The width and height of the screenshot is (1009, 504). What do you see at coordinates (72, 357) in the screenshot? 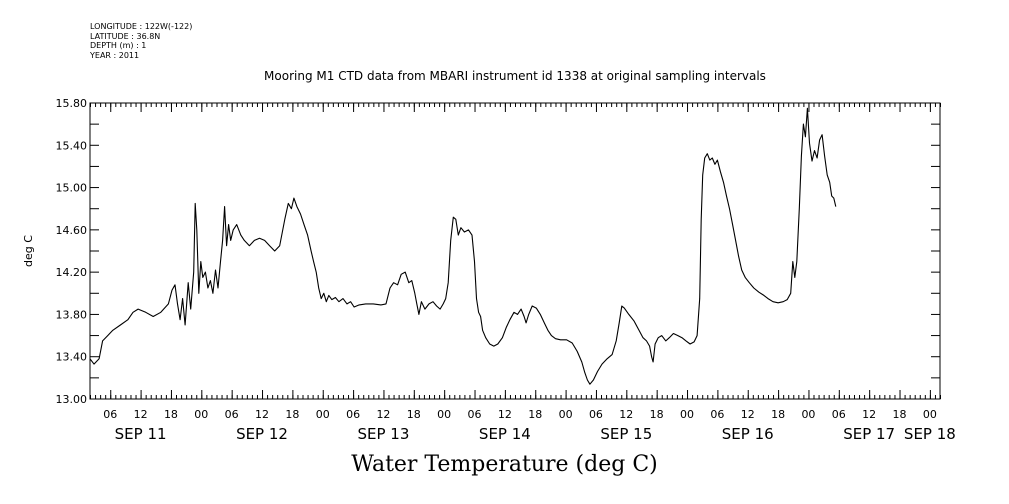
I see `y-tick-label: 13.40` at bounding box center [72, 357].